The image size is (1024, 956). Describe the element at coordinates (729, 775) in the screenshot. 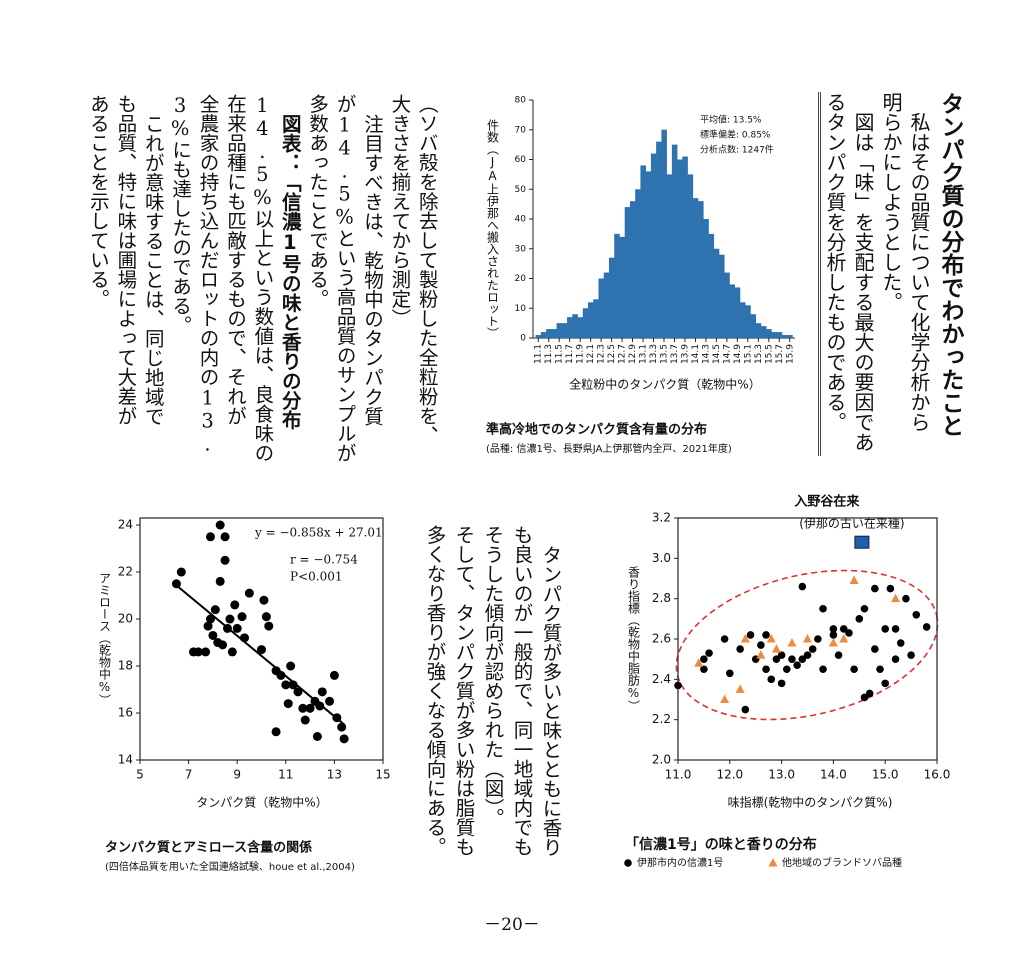

I see `x-tick-label: 12.0` at that location.